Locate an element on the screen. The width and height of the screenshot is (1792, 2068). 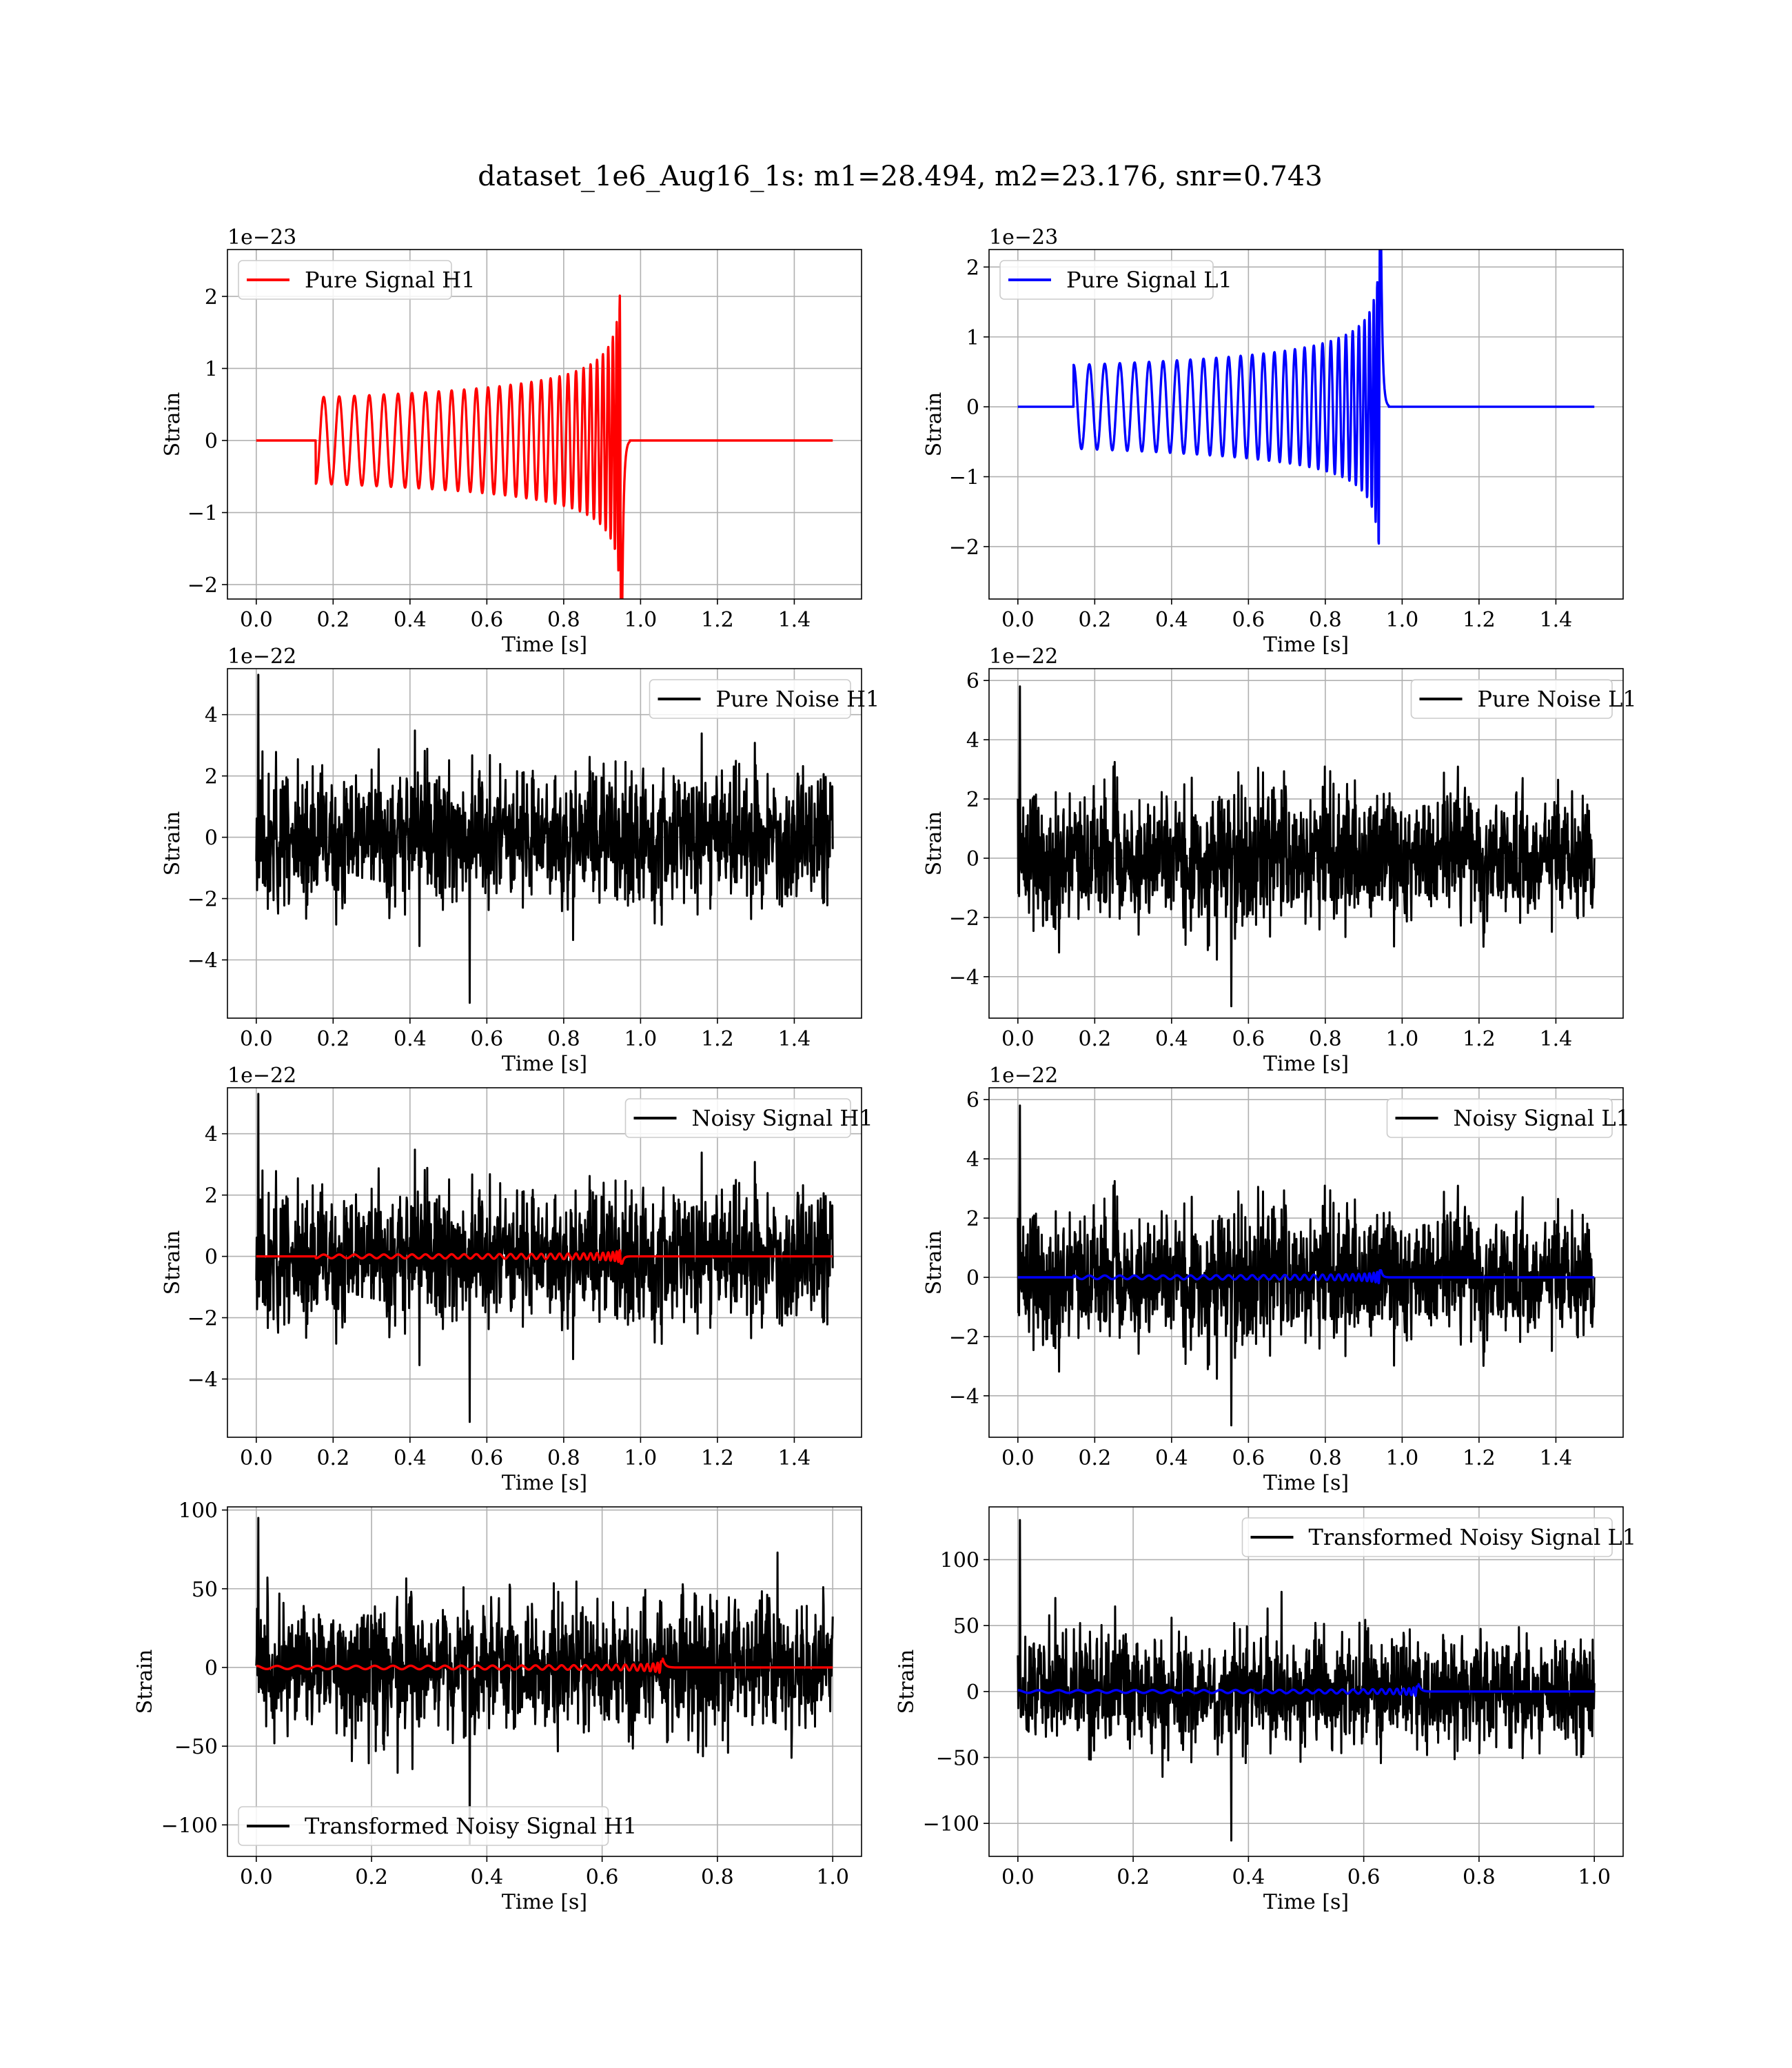
legend: Pure Signal H1 is located at coordinates (357, 280).